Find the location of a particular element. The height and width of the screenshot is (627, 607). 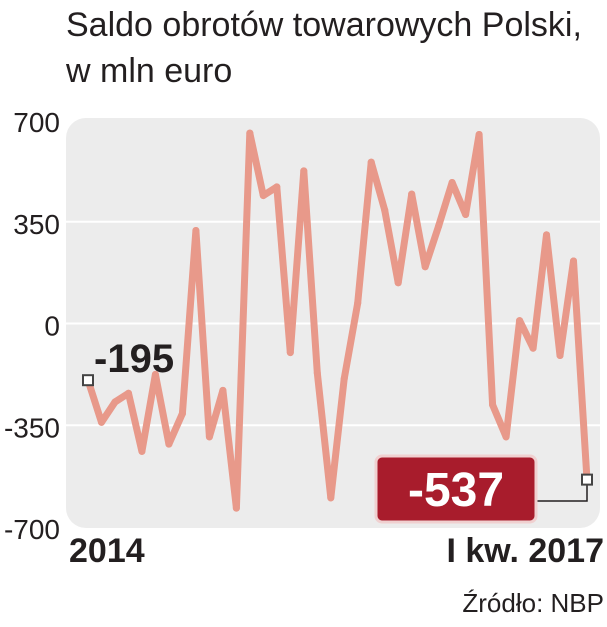

y-tick-label: 350 is located at coordinates (36, 224).